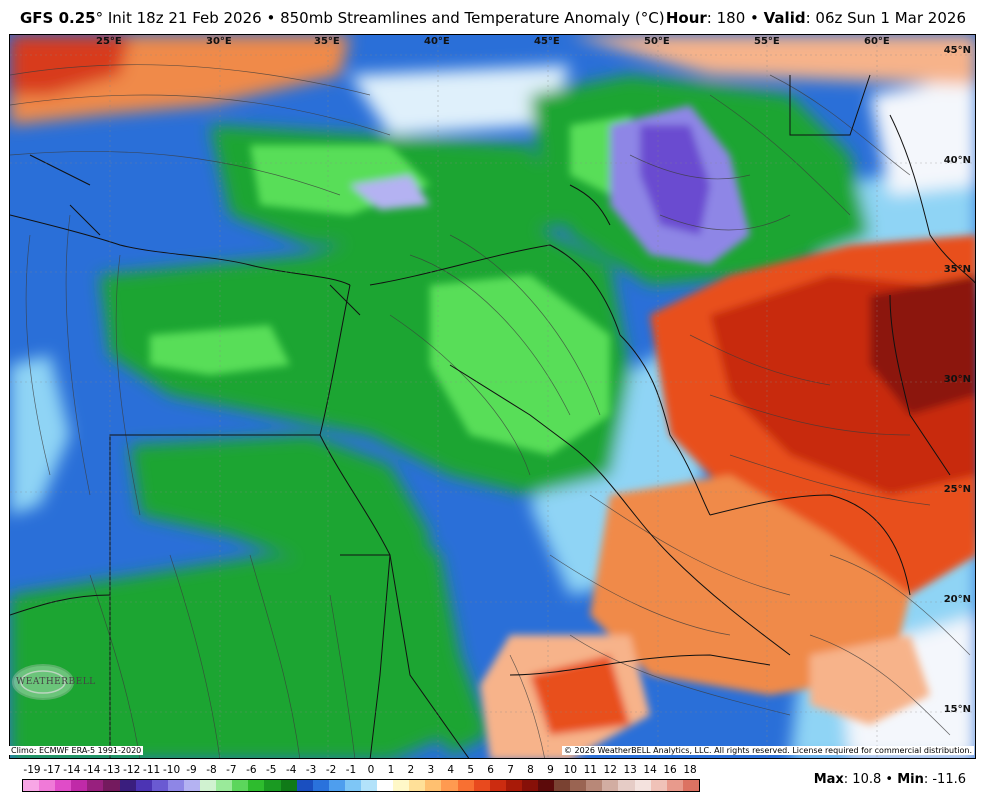 The width and height of the screenshot is (984, 808). I want to click on lat-label: 45°N, so click(957, 50).